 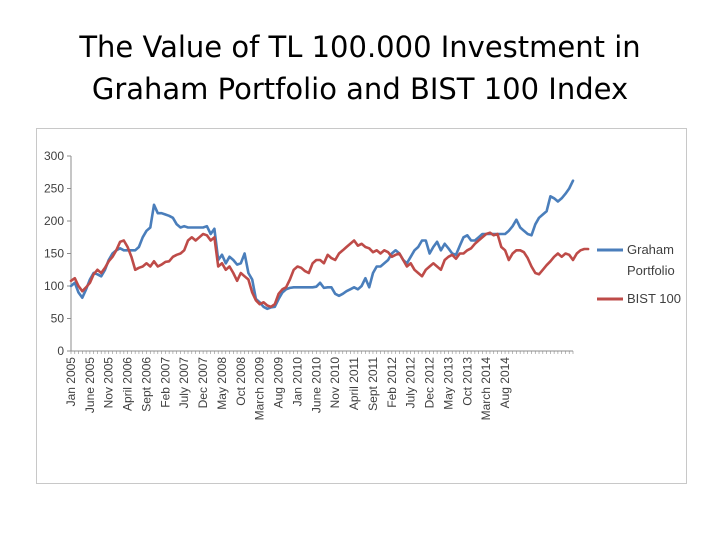 I want to click on x-tick-label: July 2012, so click(x=411, y=383).